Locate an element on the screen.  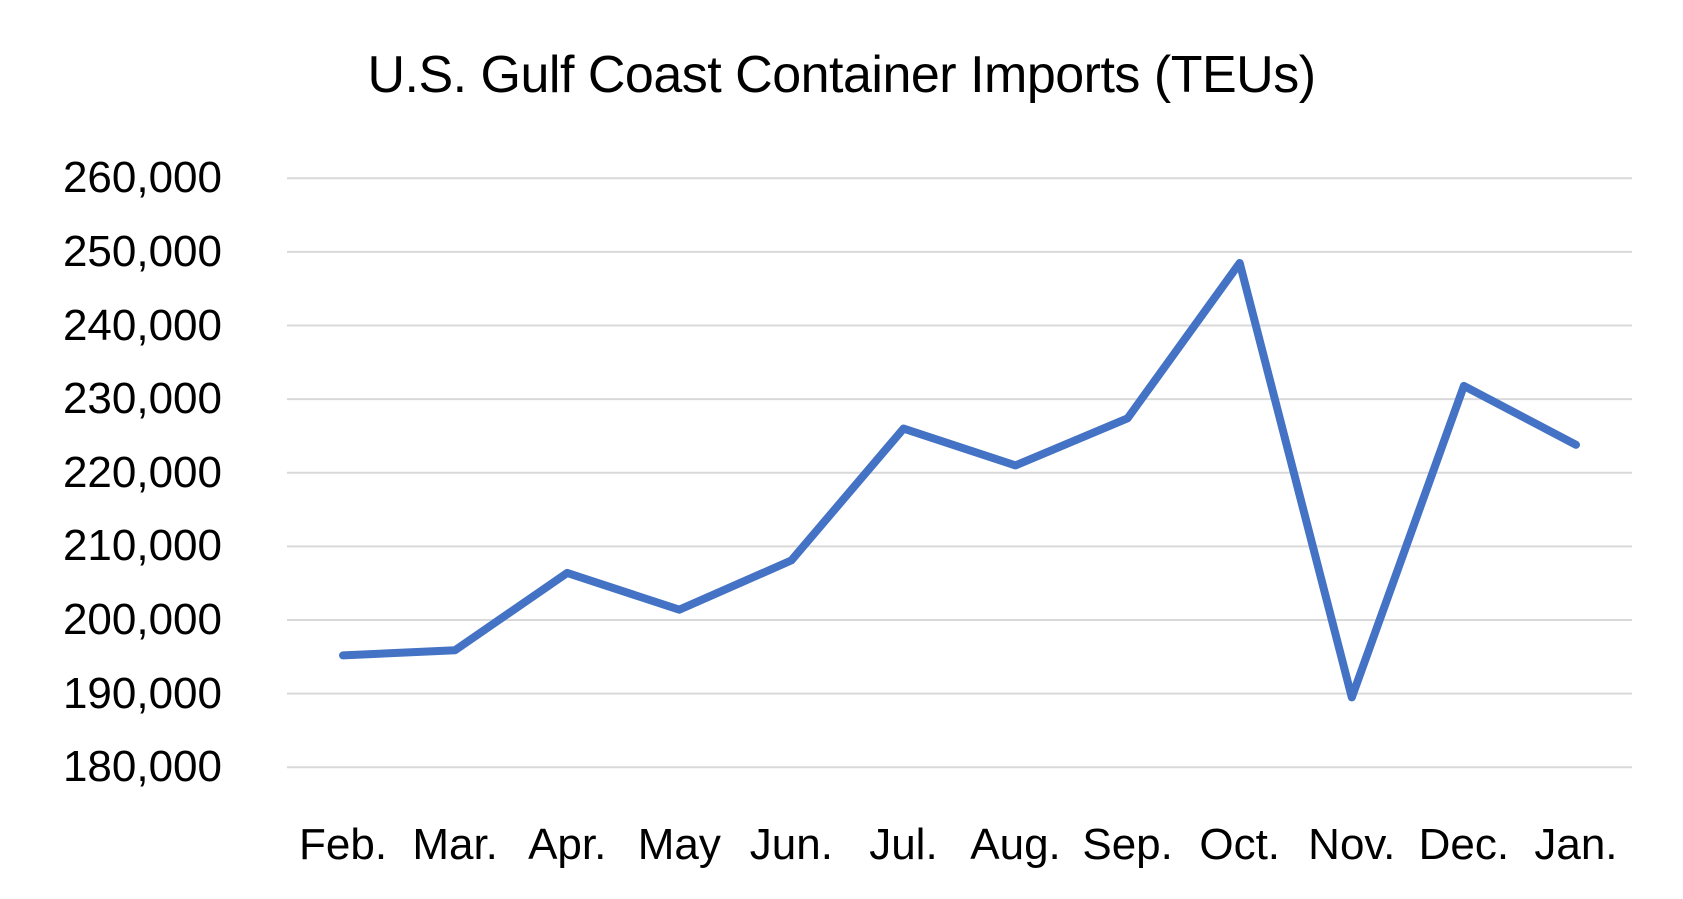
x-tick-label: Jun. is located at coordinates (791, 844).